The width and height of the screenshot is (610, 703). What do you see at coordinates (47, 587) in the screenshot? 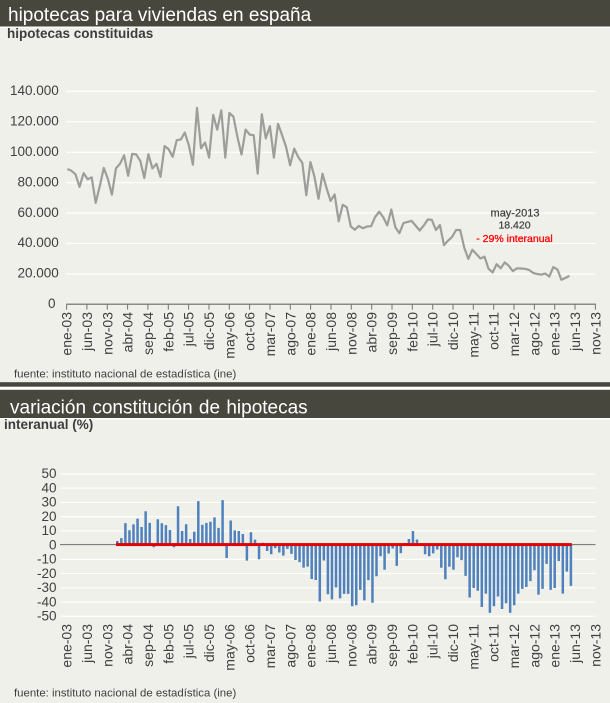
I see `svg-text: -30` at bounding box center [47, 587].